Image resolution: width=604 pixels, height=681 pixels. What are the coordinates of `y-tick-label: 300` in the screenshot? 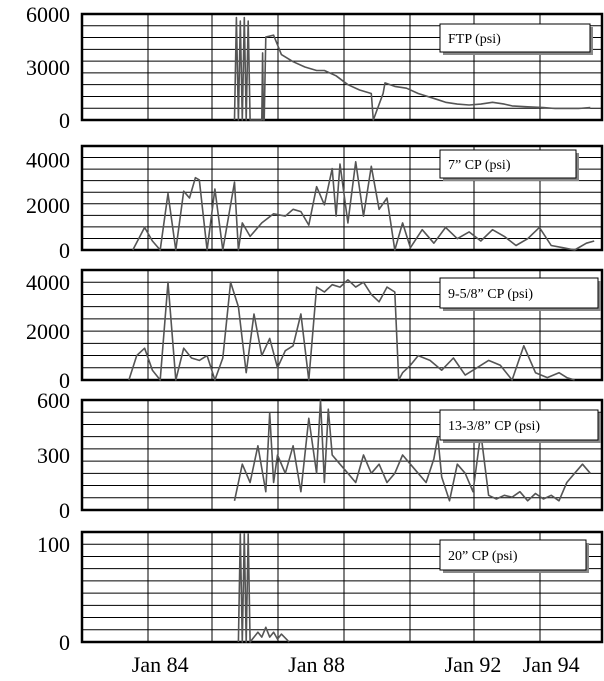 It's located at (53, 455).